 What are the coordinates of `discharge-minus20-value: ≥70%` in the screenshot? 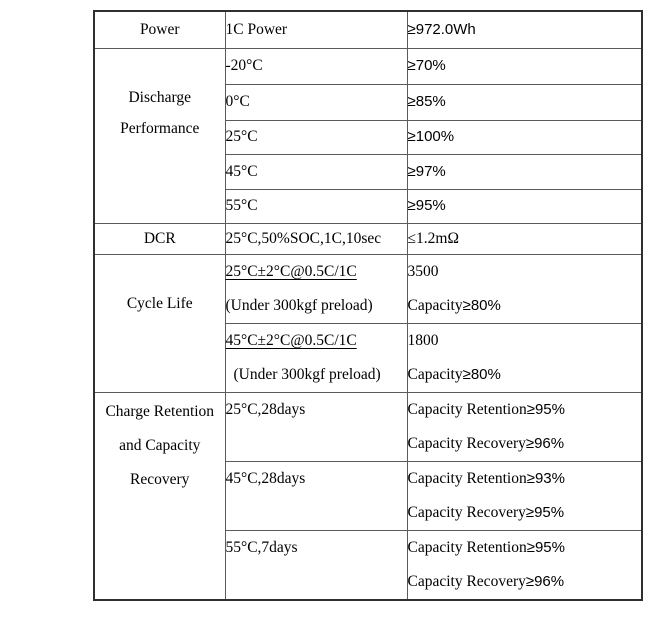 It's located at (426, 65).